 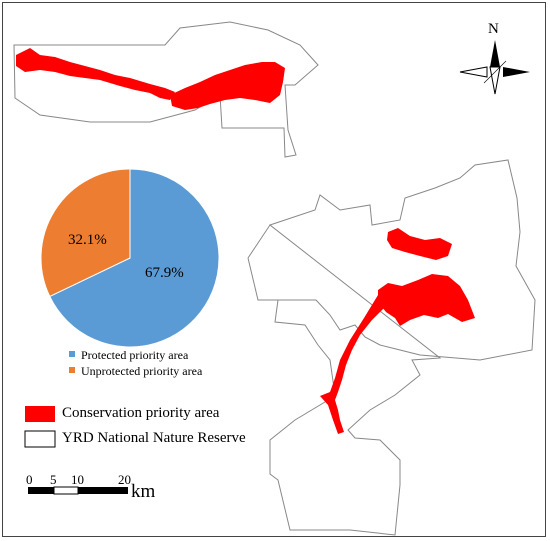 I want to click on scale-tick-20: 20, so click(x=124, y=479).